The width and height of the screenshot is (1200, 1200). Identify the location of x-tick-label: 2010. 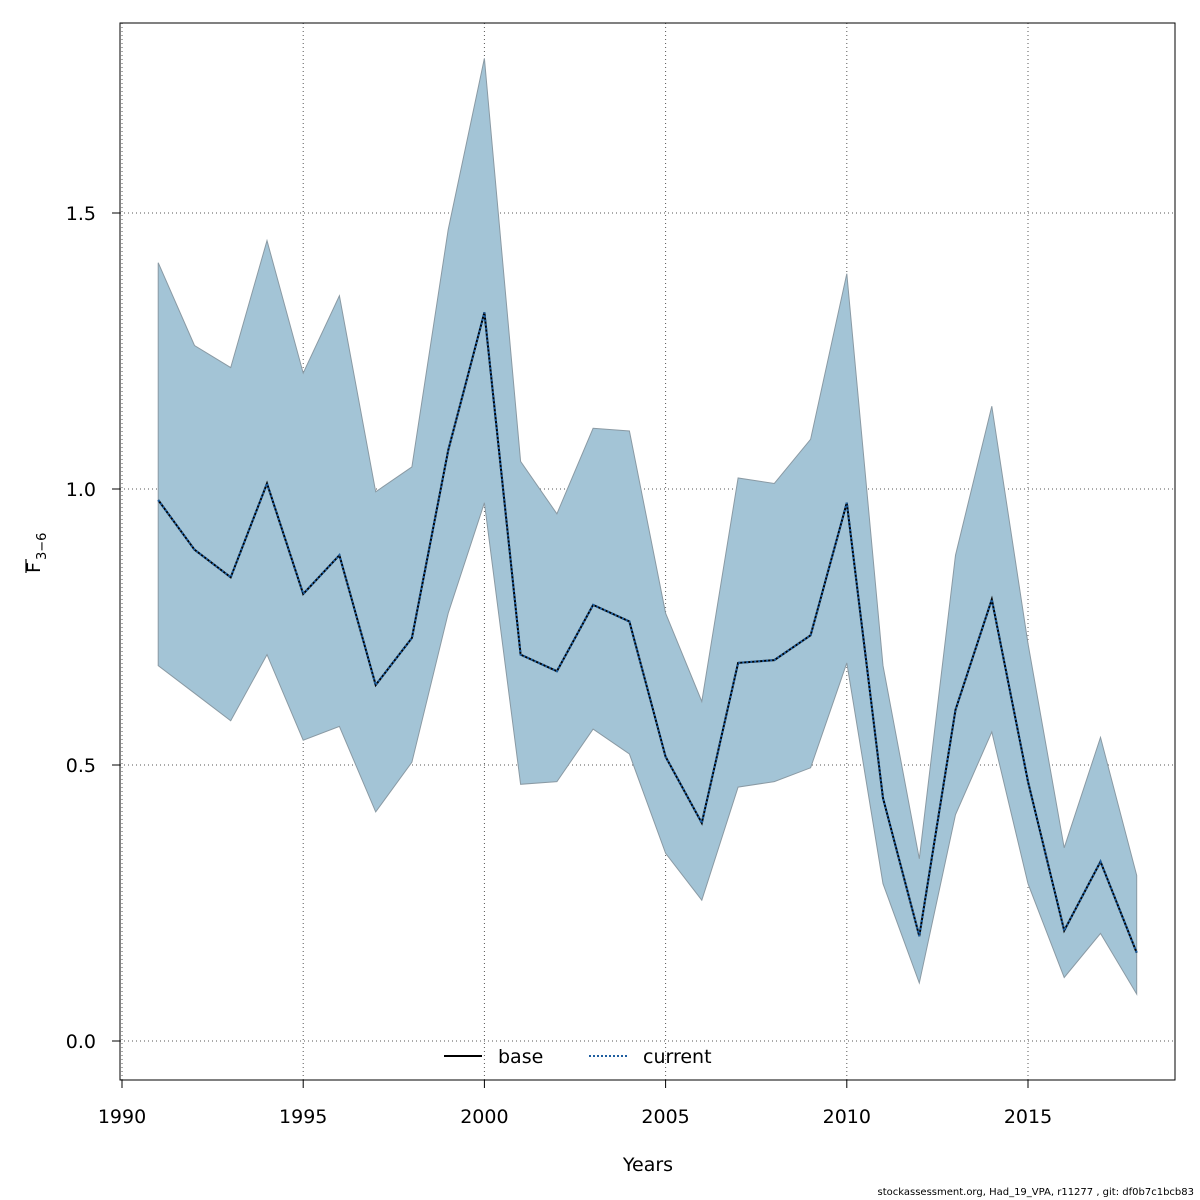
(847, 1117).